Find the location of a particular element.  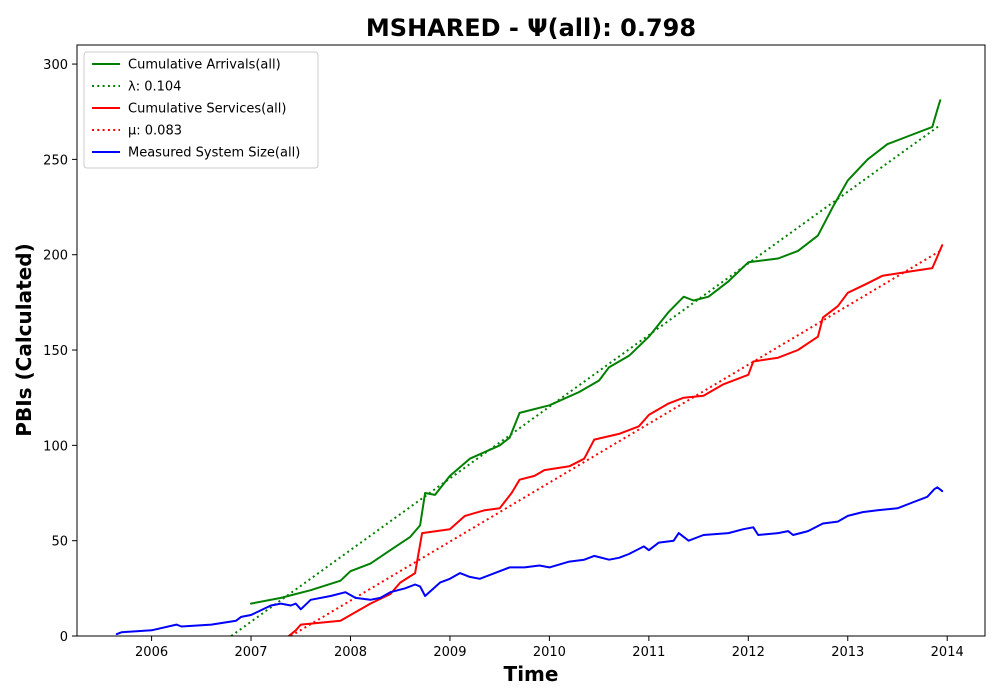

chart-title: MSHARED - Ψ(all): 0.798 is located at coordinates (531, 28).